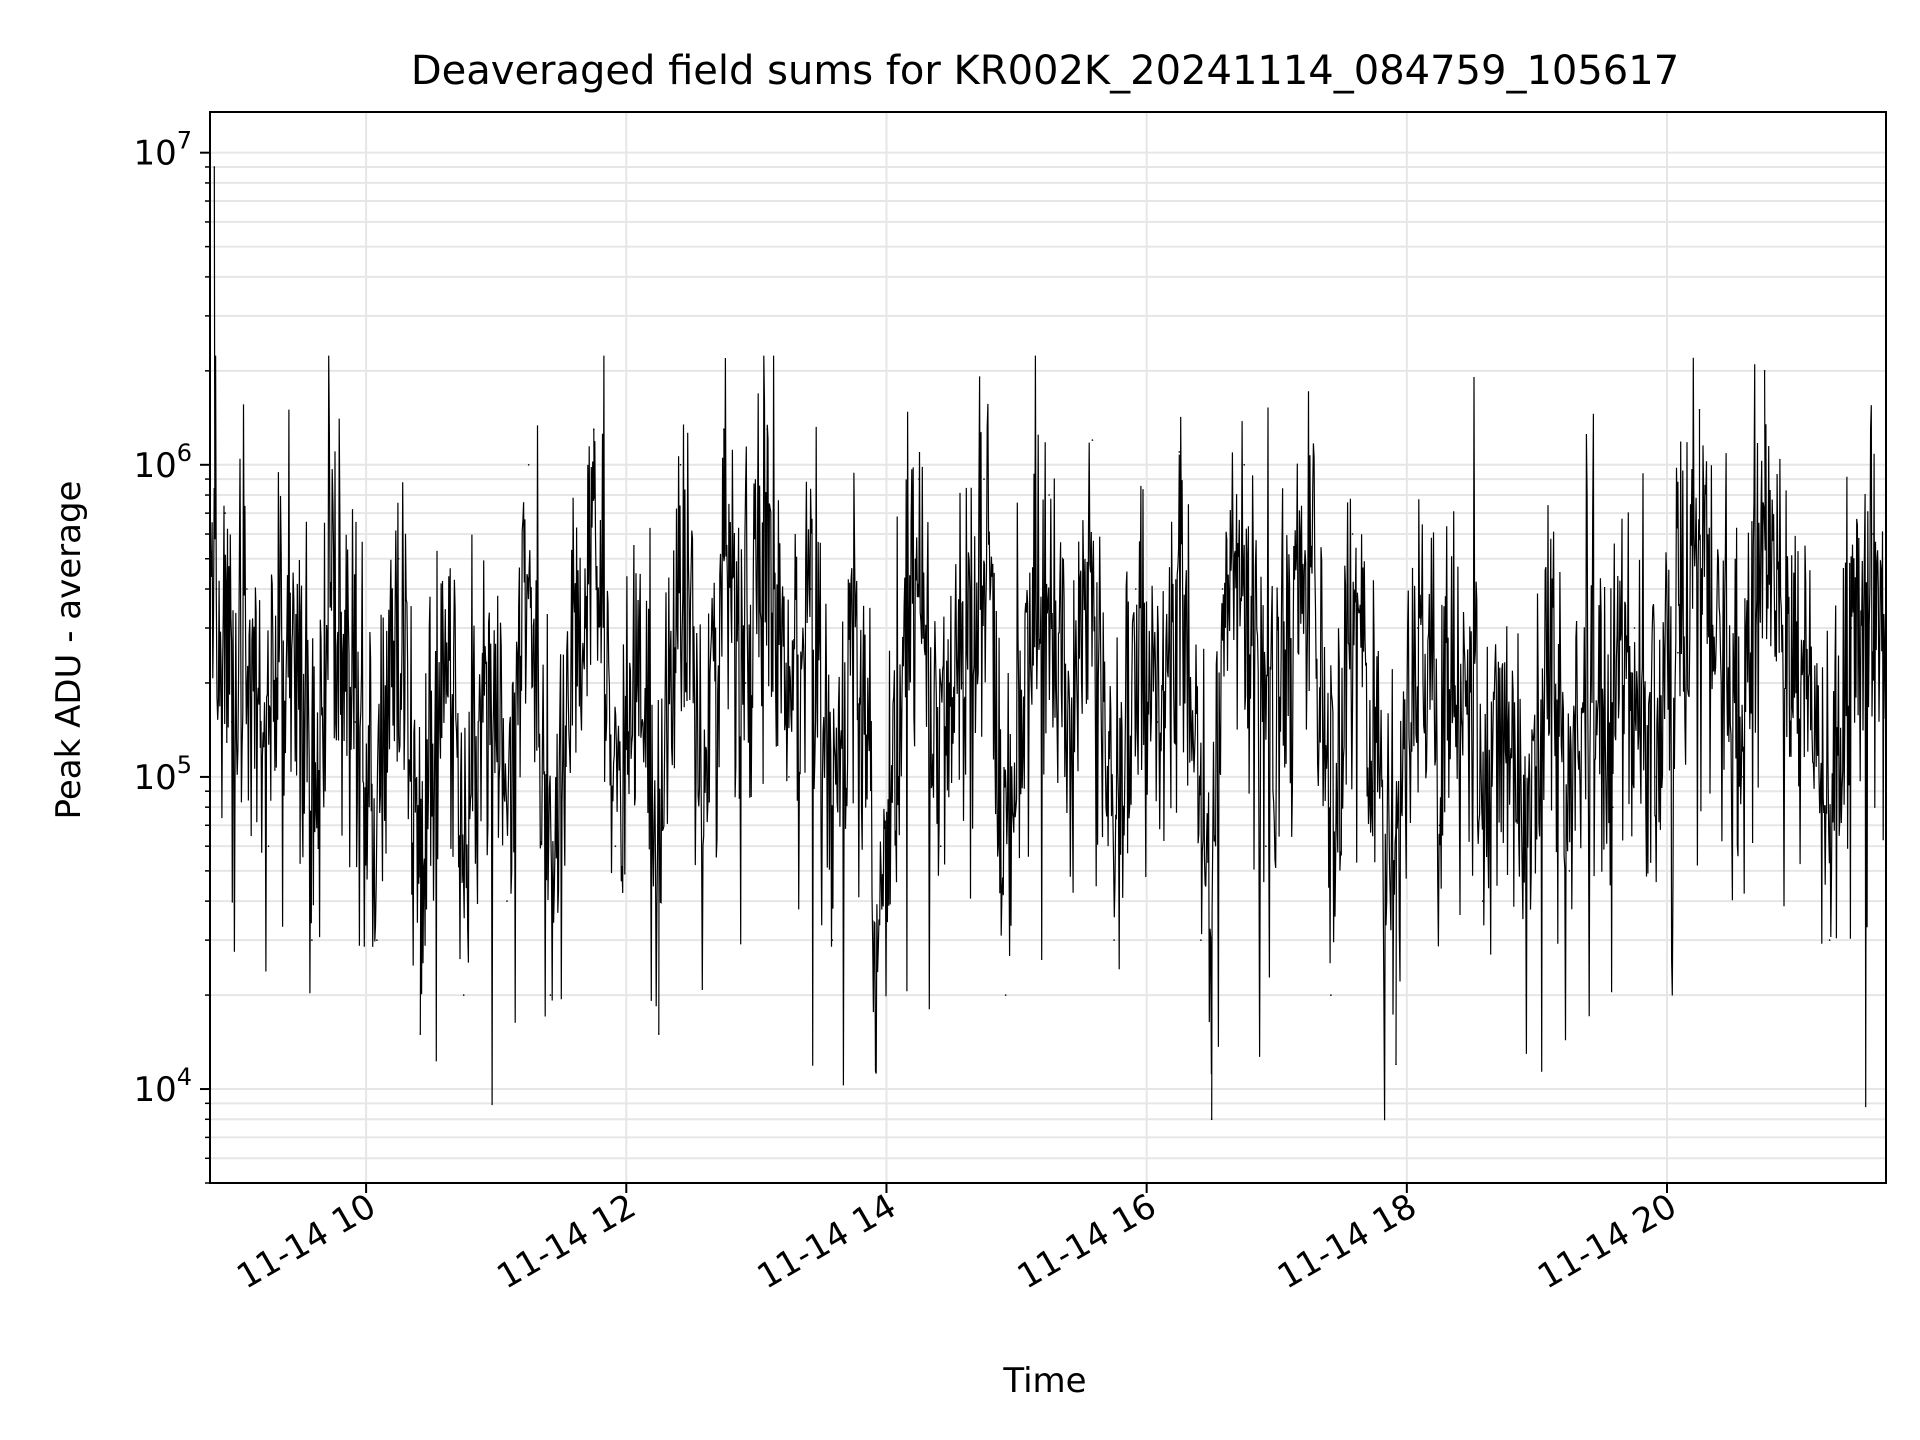  Describe the element at coordinates (184, 765) in the screenshot. I see `y-tick-label-exponent: 5` at that location.